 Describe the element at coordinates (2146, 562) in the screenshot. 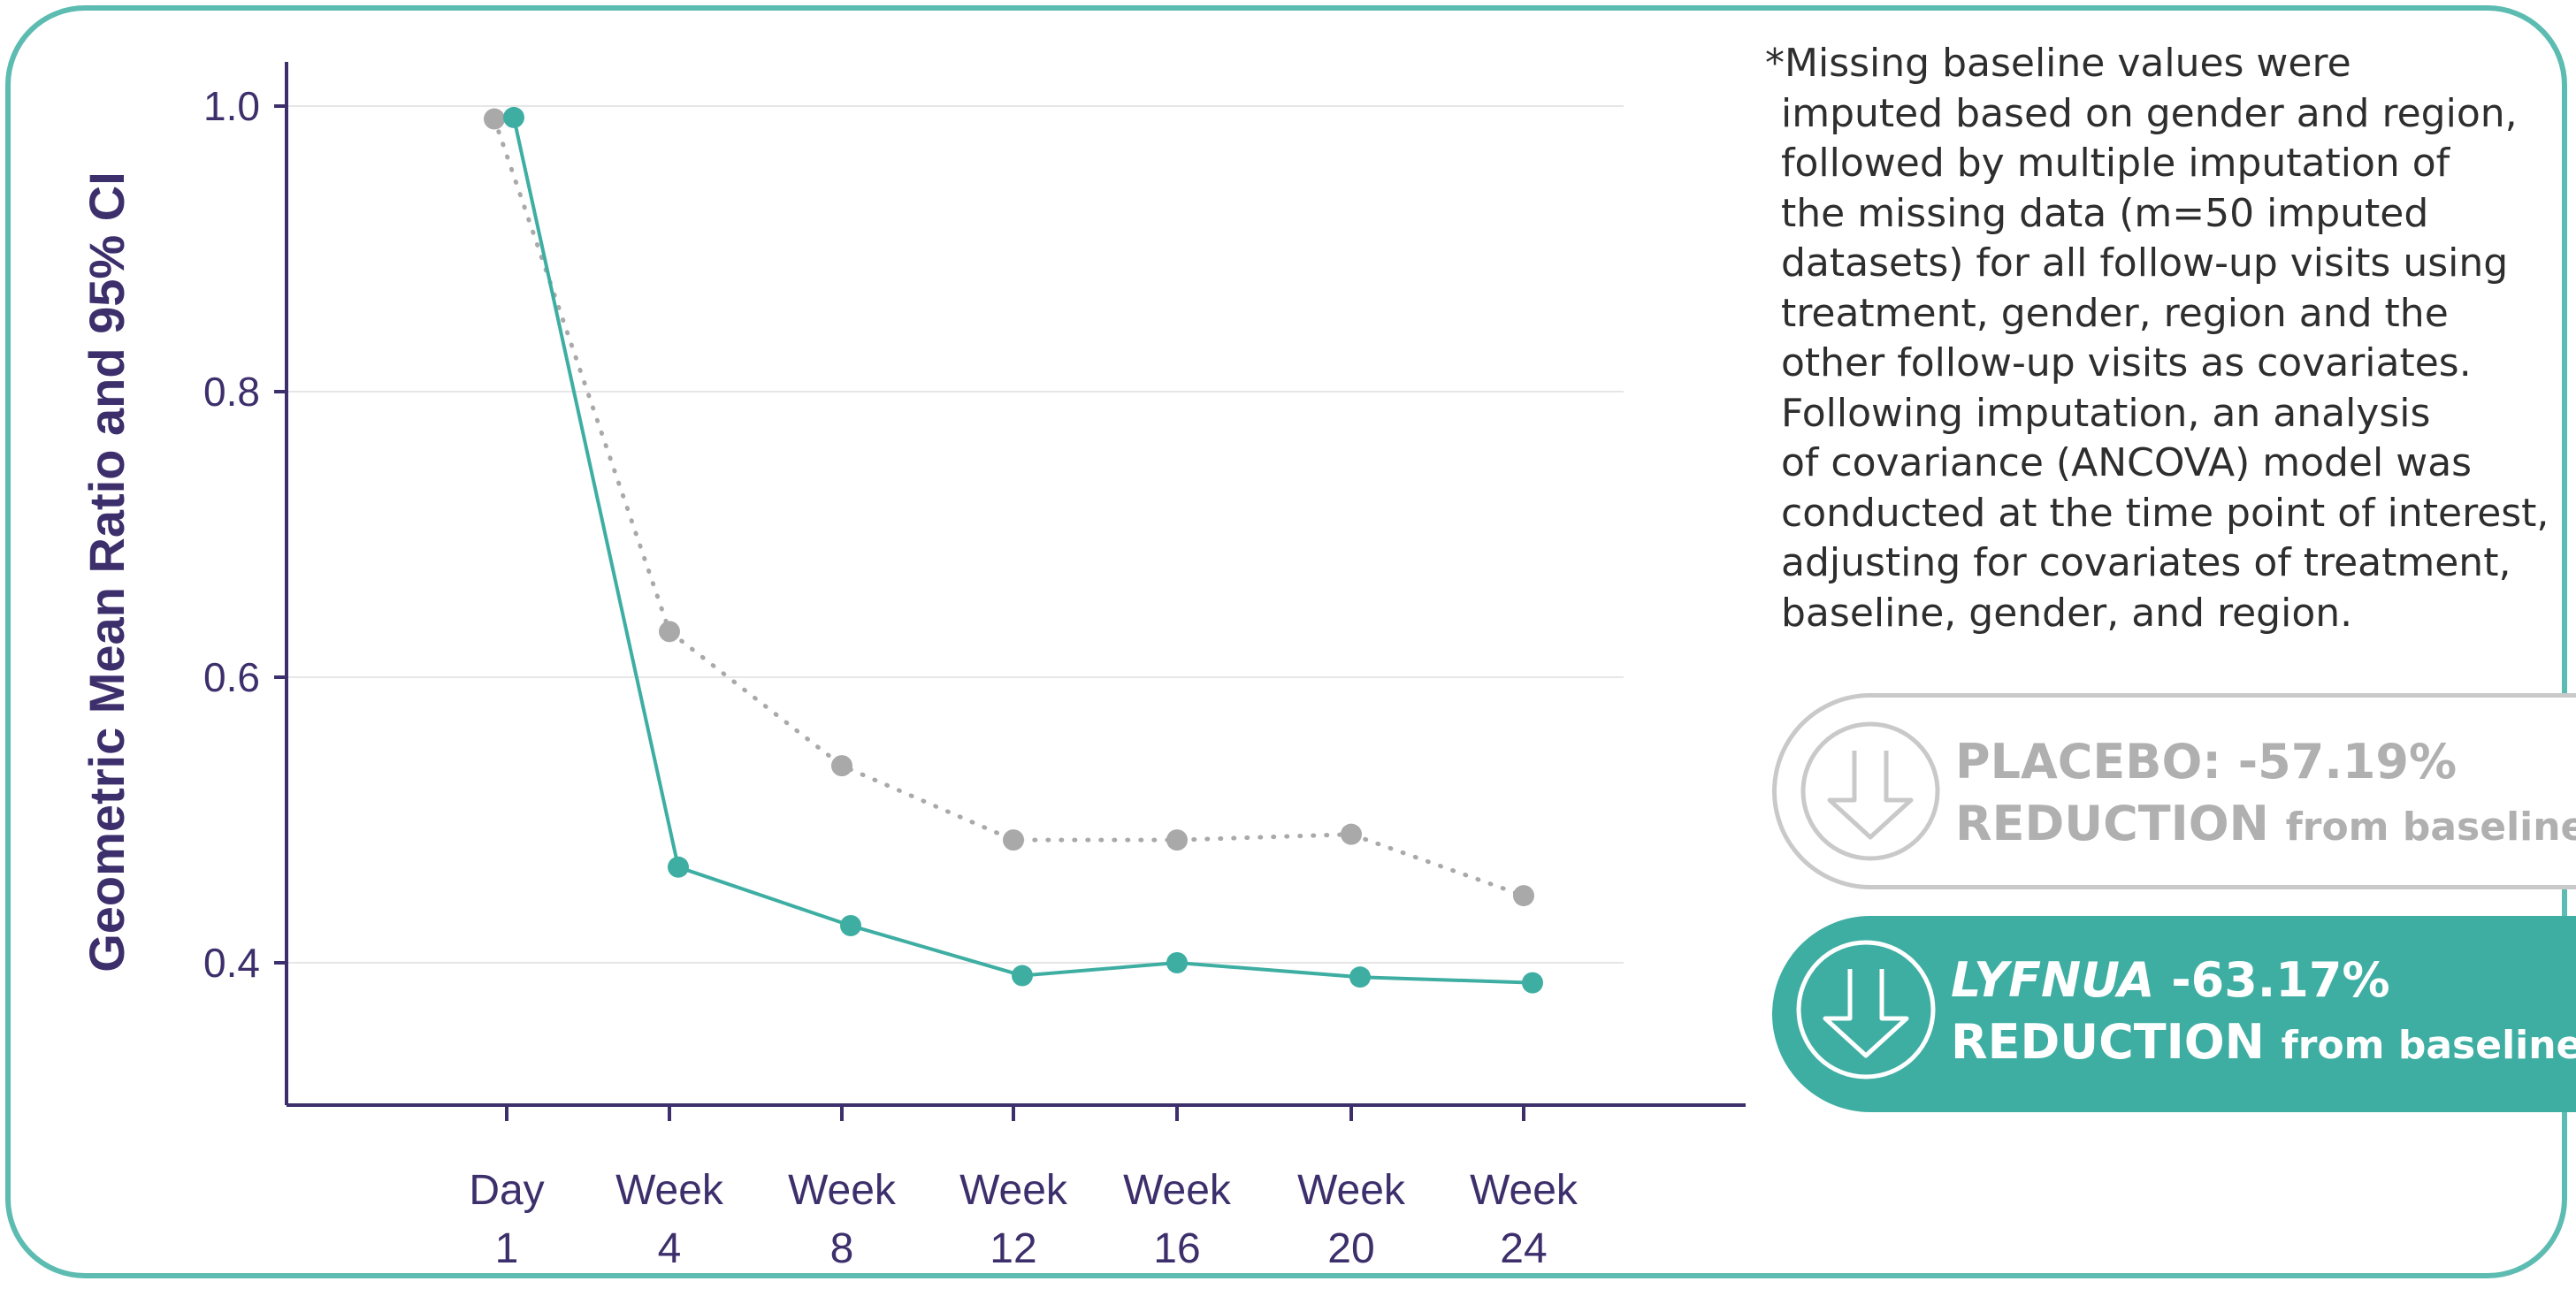

I see `footnote-line: adjusting for covariates of treatment,` at that location.